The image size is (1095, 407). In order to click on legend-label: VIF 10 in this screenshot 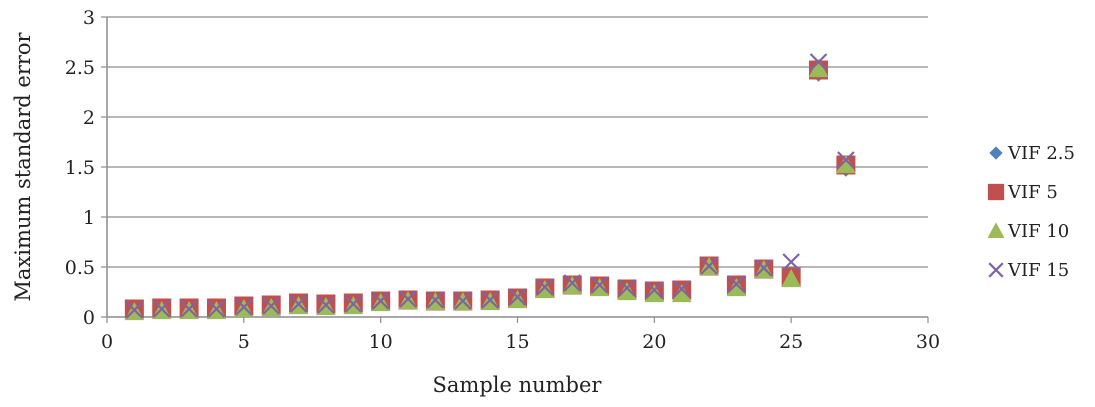, I will do `click(1038, 231)`.